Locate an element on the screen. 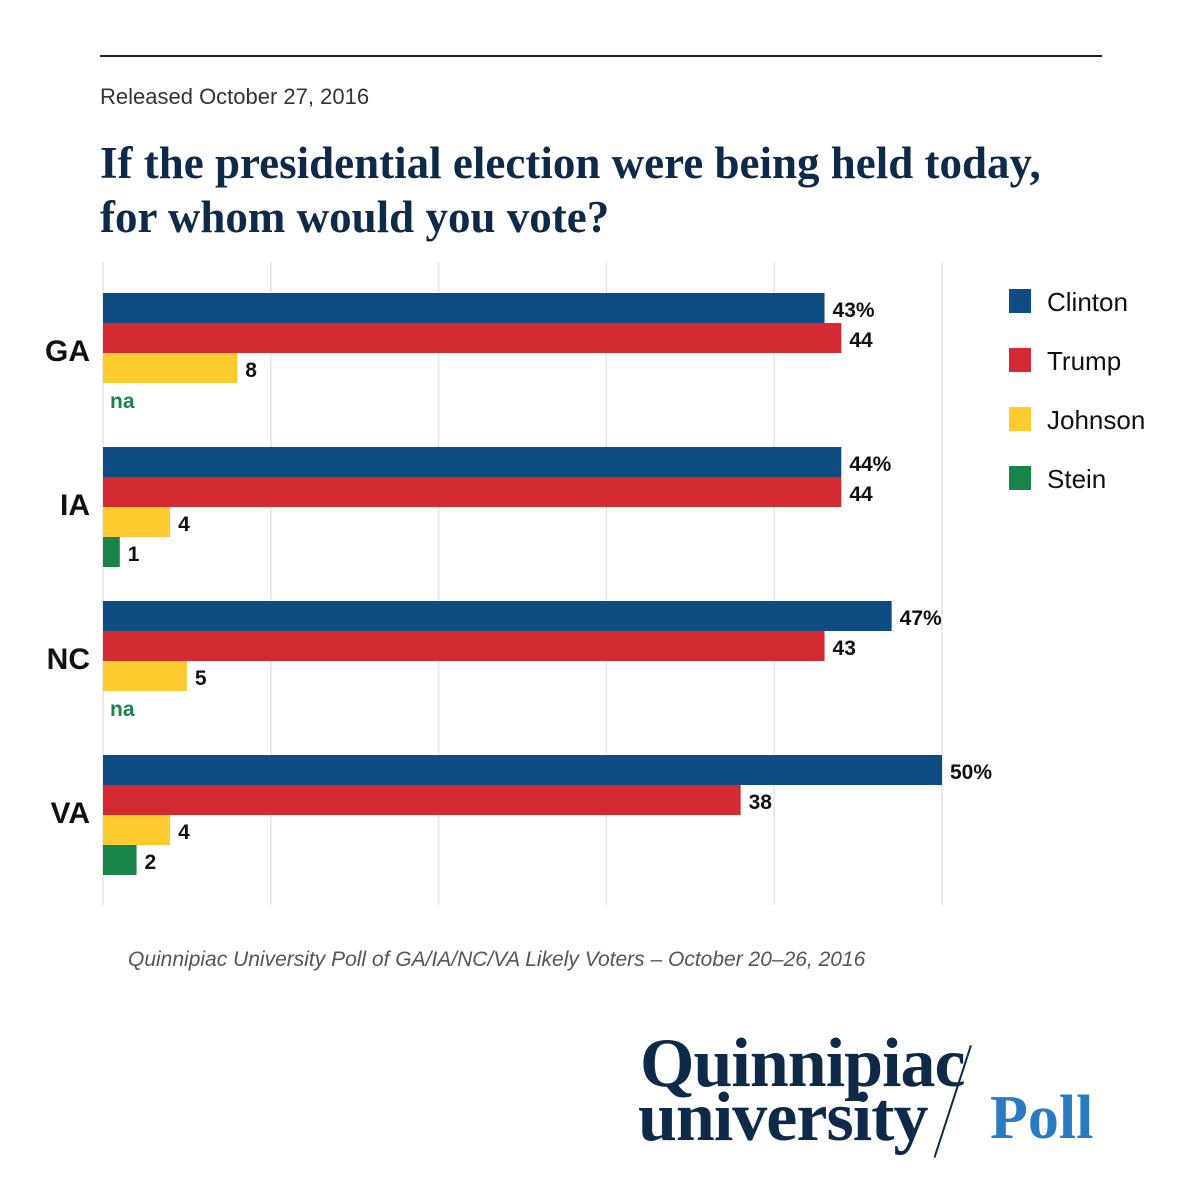 The image size is (1200, 1200). data-label: 38 is located at coordinates (761, 802).